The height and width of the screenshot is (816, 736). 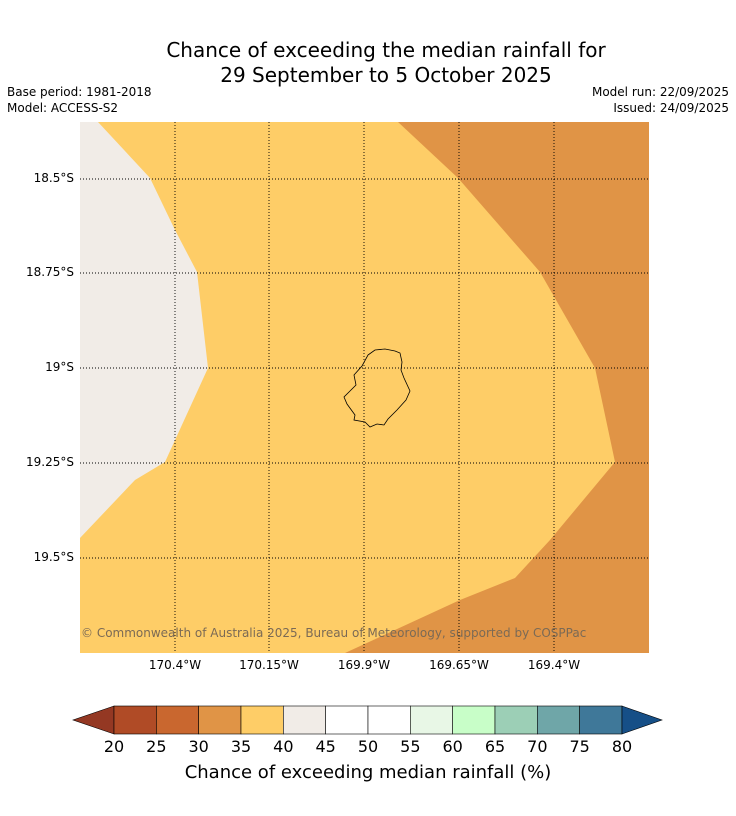 What do you see at coordinates (671, 108) in the screenshot?
I see `issued-date: Issued: 24/09/2025` at bounding box center [671, 108].